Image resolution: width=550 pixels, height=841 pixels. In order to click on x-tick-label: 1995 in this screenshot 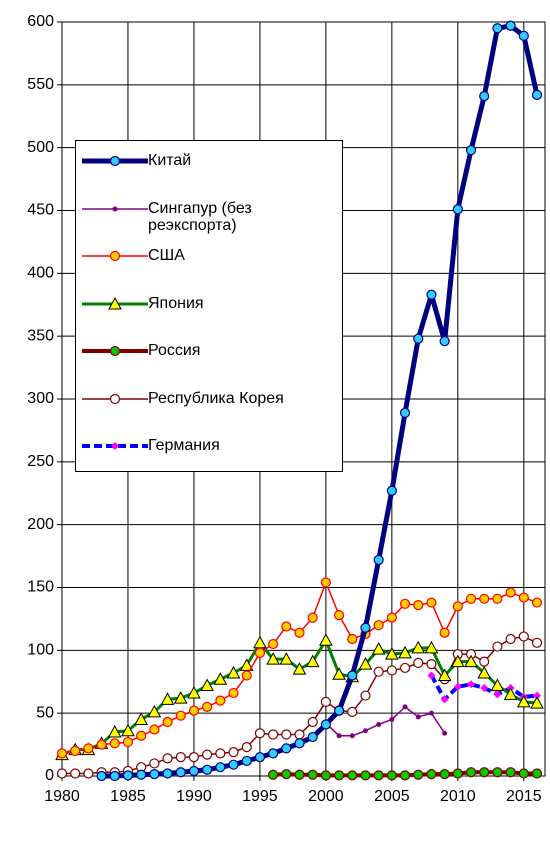, I will do `click(260, 796)`.